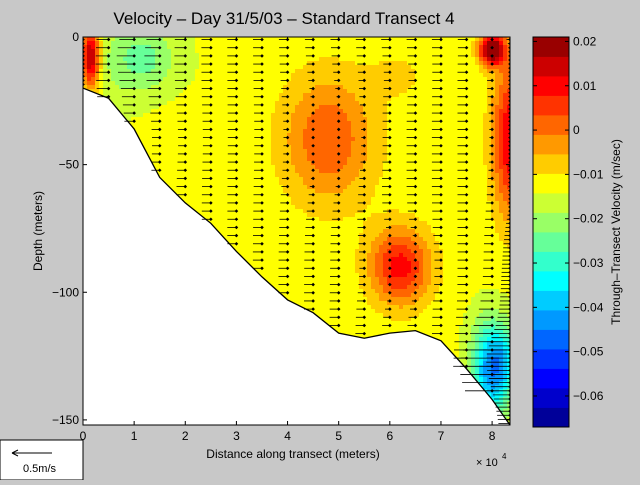 The width and height of the screenshot is (640, 485). Describe the element at coordinates (389, 436) in the screenshot. I see `x-tick-label: 6` at that location.